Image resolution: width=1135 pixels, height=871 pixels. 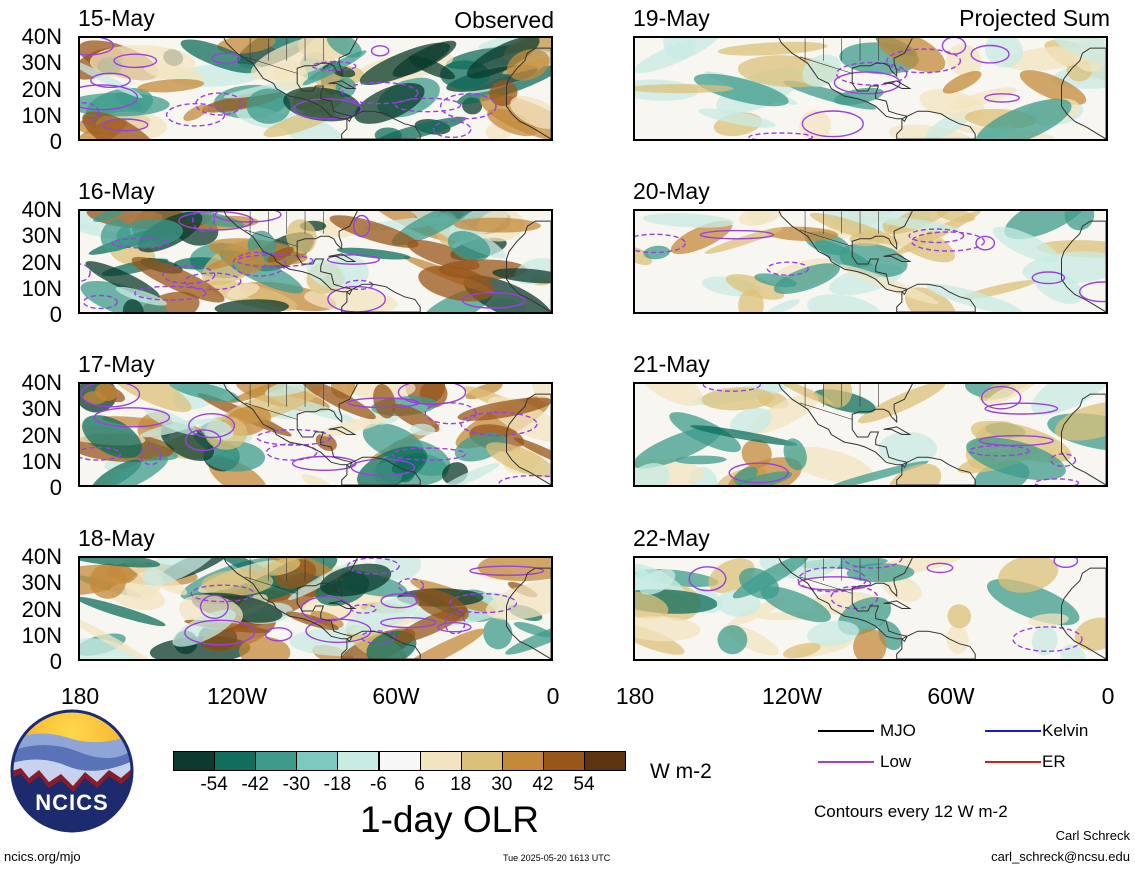 I want to click on colorbar-tick-label: -30, so click(x=296, y=784).